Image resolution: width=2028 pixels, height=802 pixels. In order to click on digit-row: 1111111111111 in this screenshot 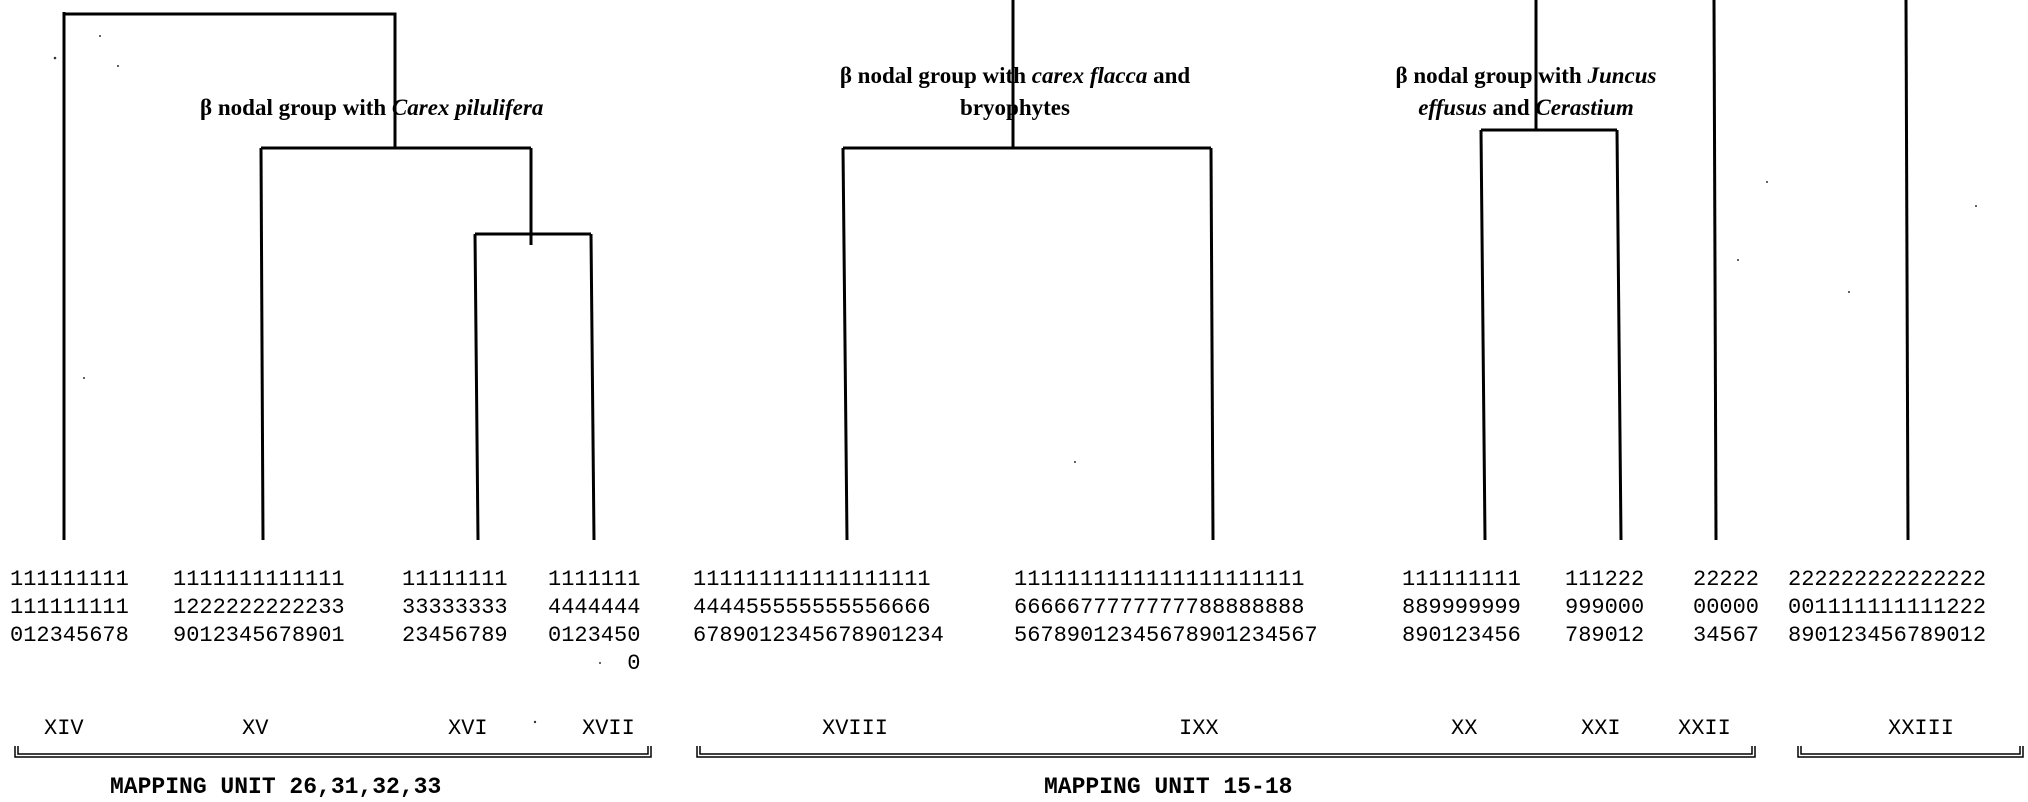, I will do `click(259, 579)`.